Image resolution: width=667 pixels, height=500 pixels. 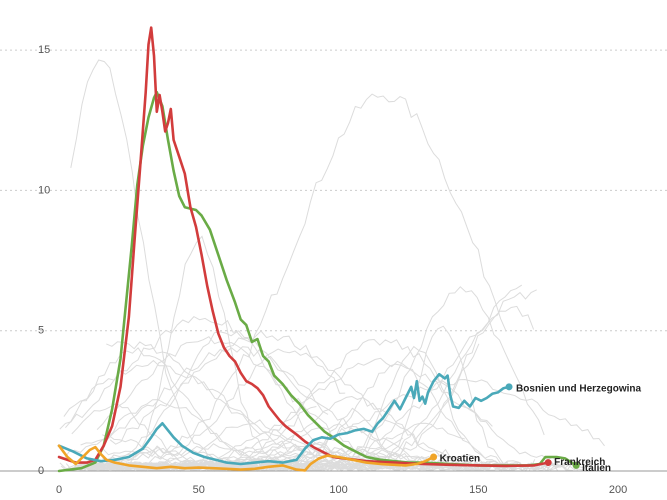 I want to click on series-endpoint-frankreich, so click(x=548, y=463).